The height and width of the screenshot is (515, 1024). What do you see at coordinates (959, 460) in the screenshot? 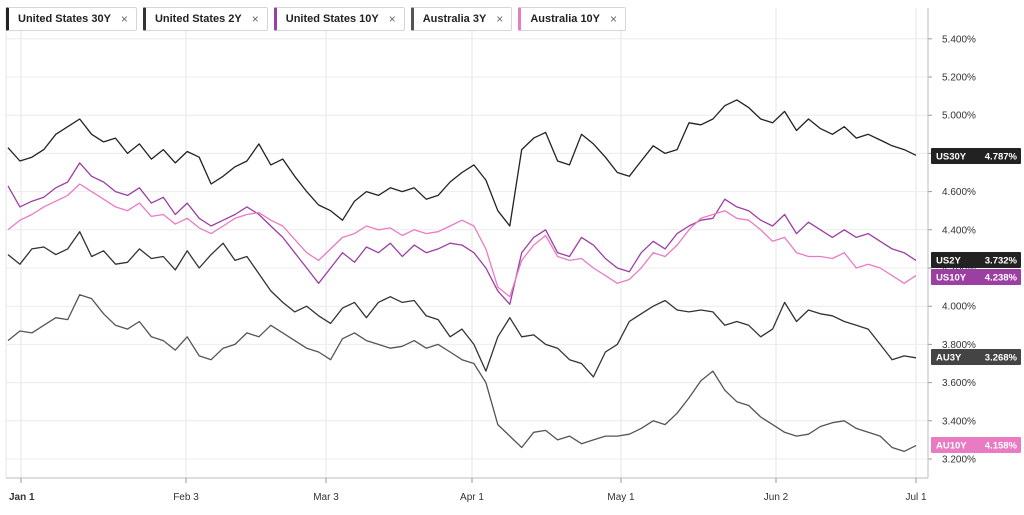
I see `y-tick-label: 3.200%` at bounding box center [959, 460].